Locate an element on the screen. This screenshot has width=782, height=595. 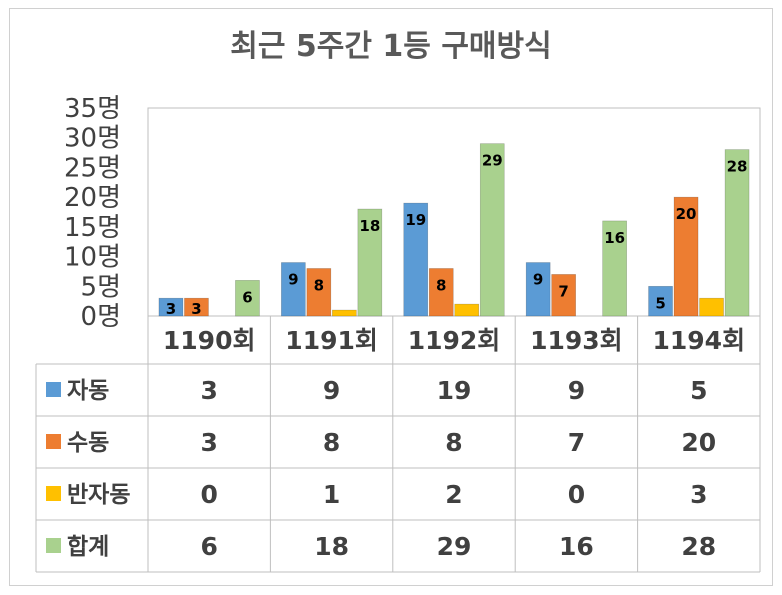
bar-자동-1194회 is located at coordinates (660, 301).